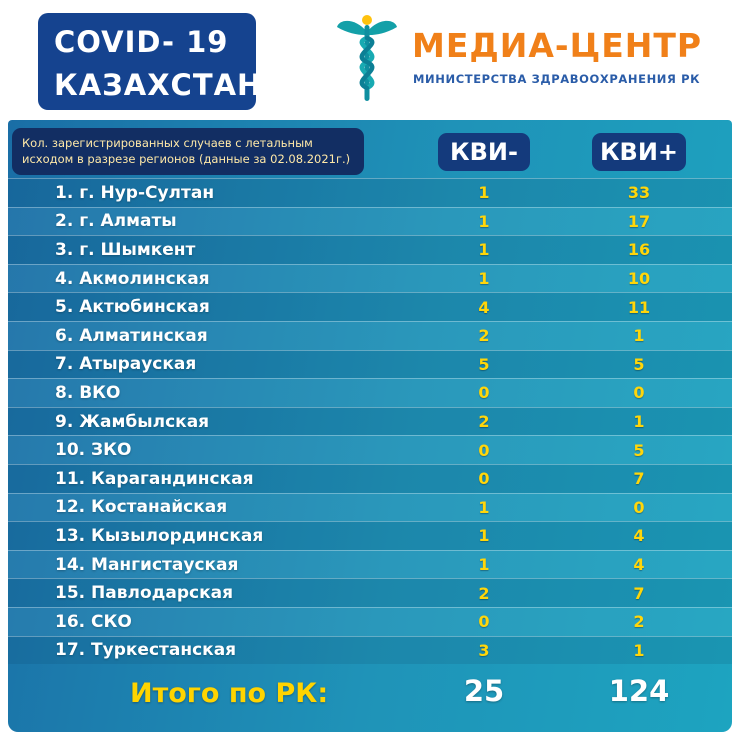 This screenshot has height=740, width=740. I want to click on table-row: 6. Алматинская 2 1, so click(370, 335).